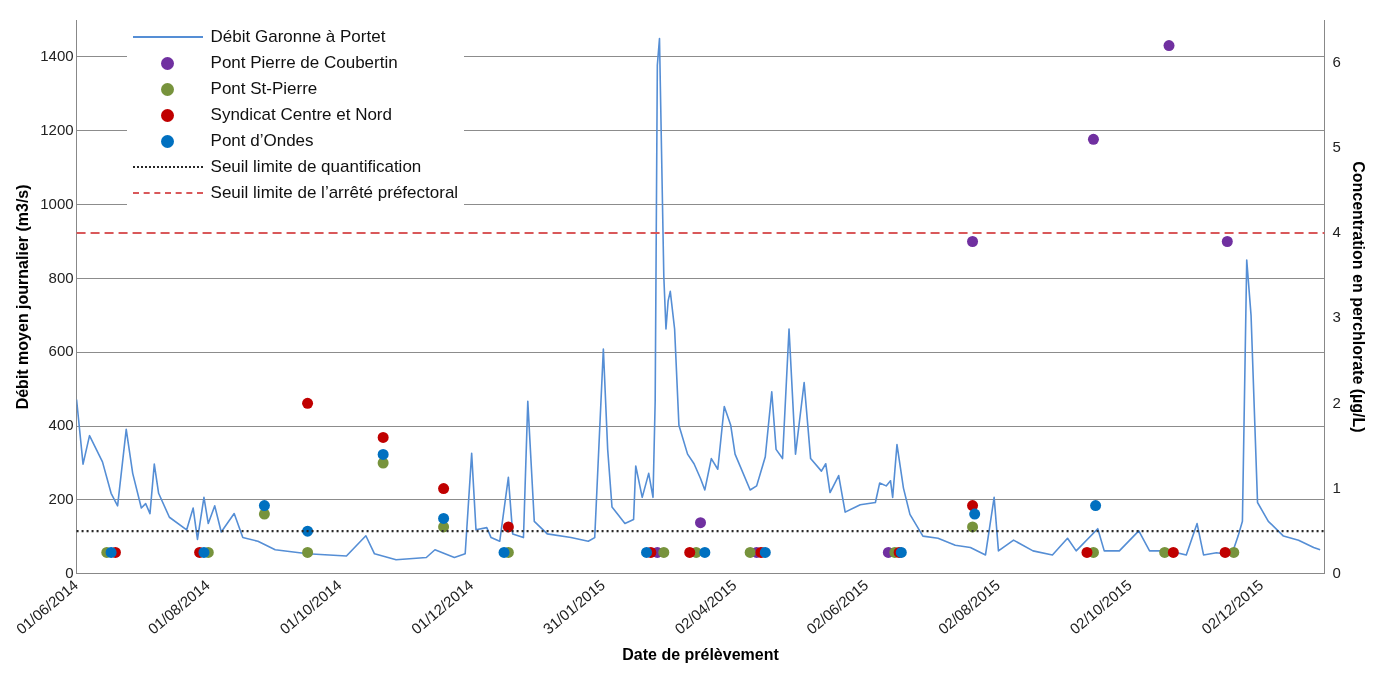  Describe the element at coordinates (301, 115) in the screenshot. I see `legend-label: Syndicat Centre et Nord` at that location.